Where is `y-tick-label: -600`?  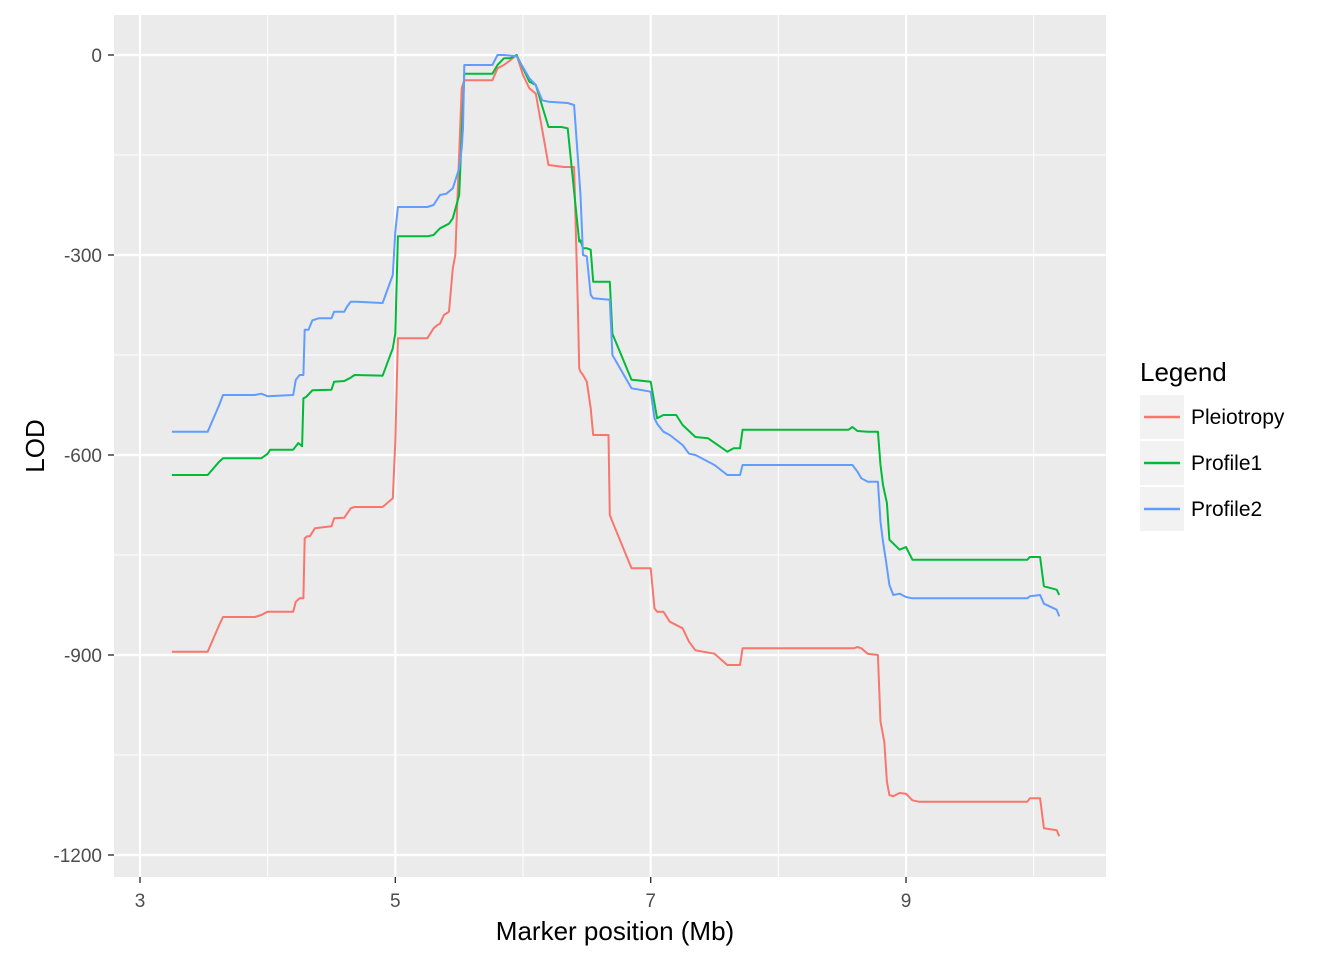 y-tick-label: -600 is located at coordinates (83, 456).